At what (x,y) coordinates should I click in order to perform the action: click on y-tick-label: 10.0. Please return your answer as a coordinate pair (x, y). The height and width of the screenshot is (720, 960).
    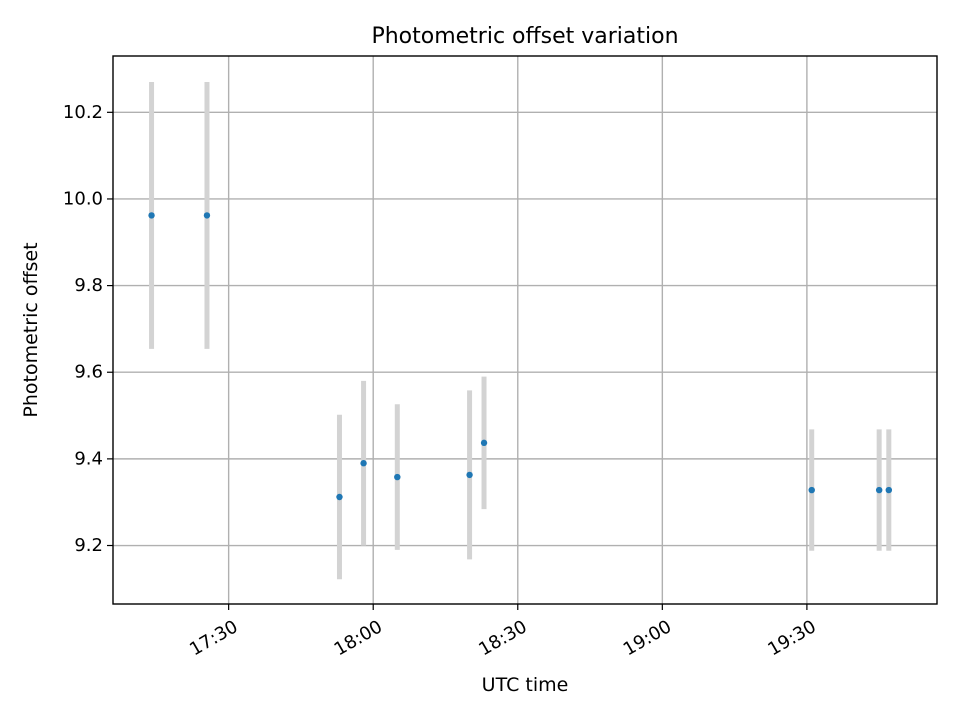
    Looking at the image, I should click on (83, 198).